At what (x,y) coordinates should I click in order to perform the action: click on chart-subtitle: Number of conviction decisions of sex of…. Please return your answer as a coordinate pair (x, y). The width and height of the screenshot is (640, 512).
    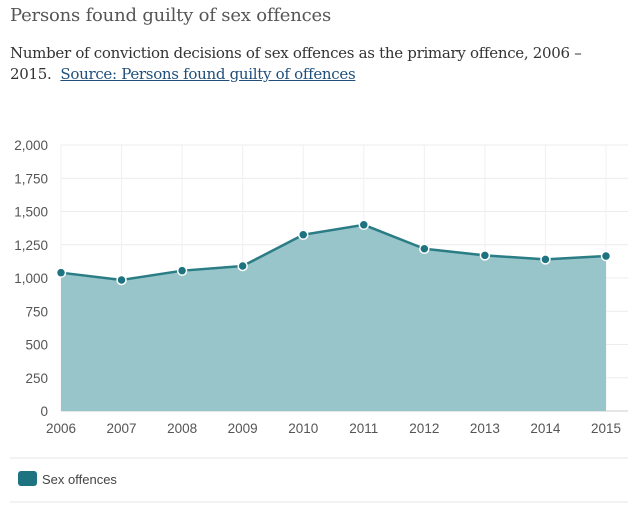
    Looking at the image, I should click on (317, 64).